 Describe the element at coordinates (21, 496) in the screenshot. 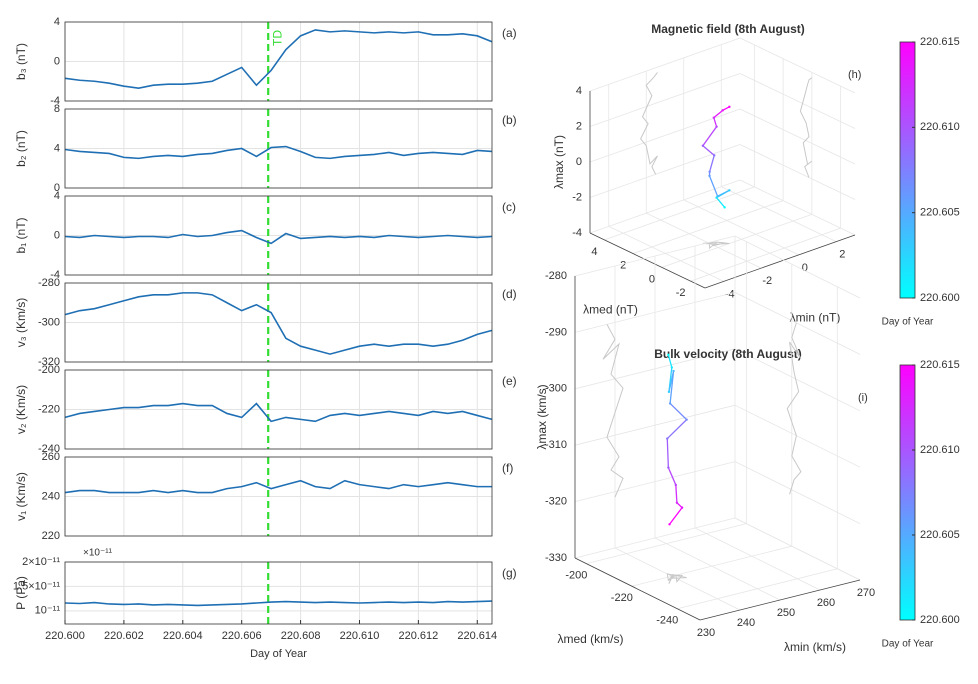

I see `y-axis-label: v₁ (Km/s)` at that location.